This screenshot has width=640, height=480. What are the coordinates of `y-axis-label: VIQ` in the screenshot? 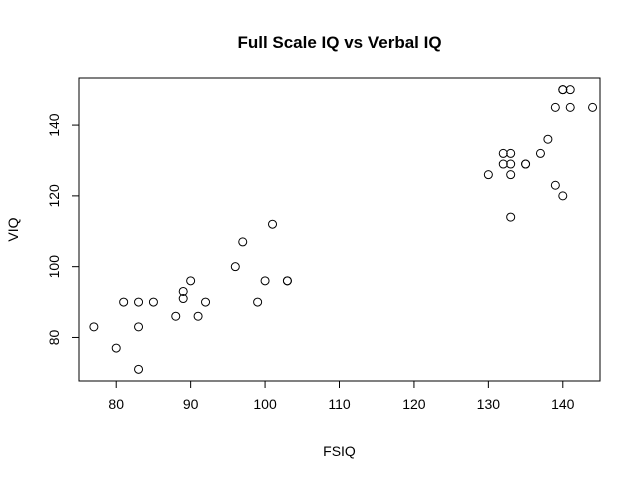 It's located at (13, 229).